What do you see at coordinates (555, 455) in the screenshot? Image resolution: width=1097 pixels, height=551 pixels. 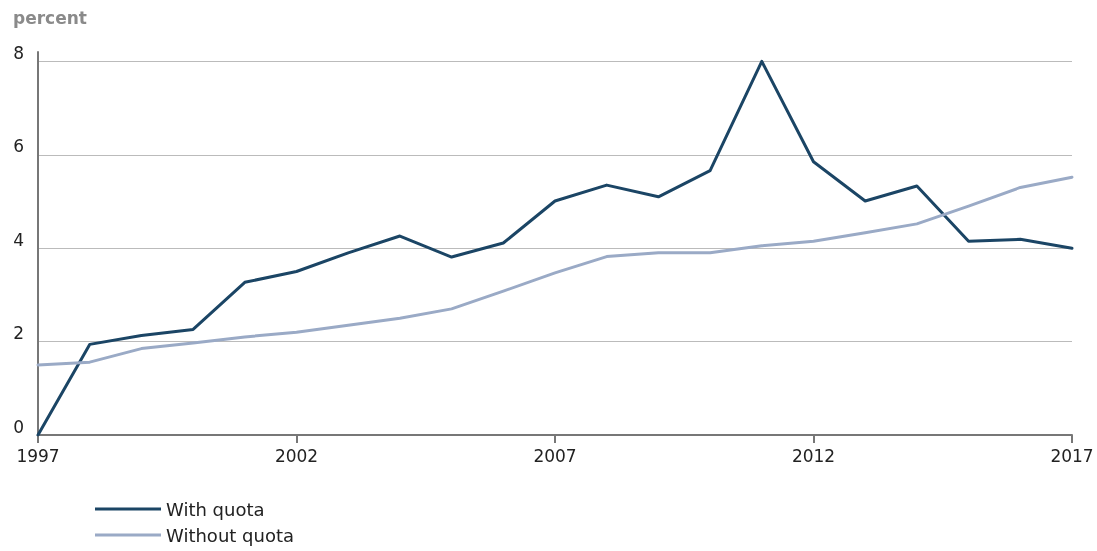 I see `x-tick-label: 2007` at bounding box center [555, 455].